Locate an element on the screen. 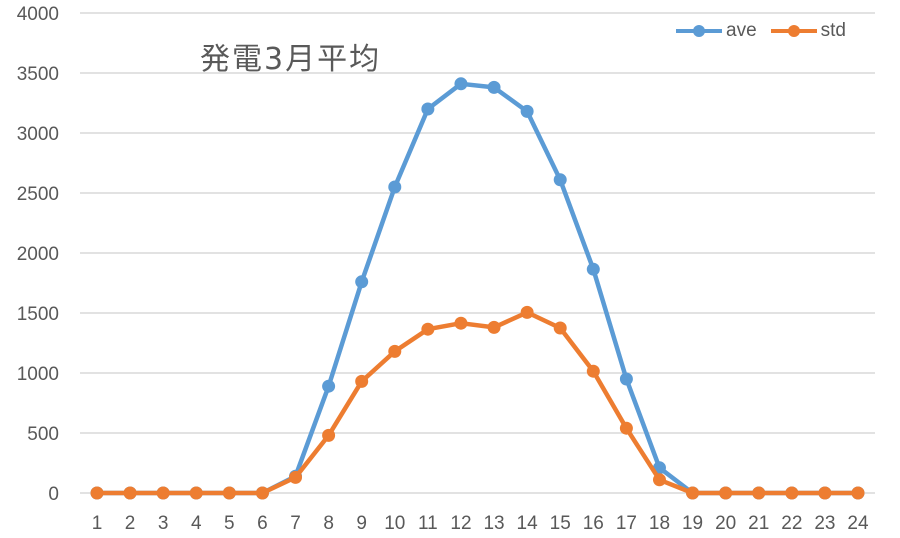  y-axis-ticks: 0 500 1000 1500 2000 2500 3000 3500 4000 is located at coordinates (38, 254).